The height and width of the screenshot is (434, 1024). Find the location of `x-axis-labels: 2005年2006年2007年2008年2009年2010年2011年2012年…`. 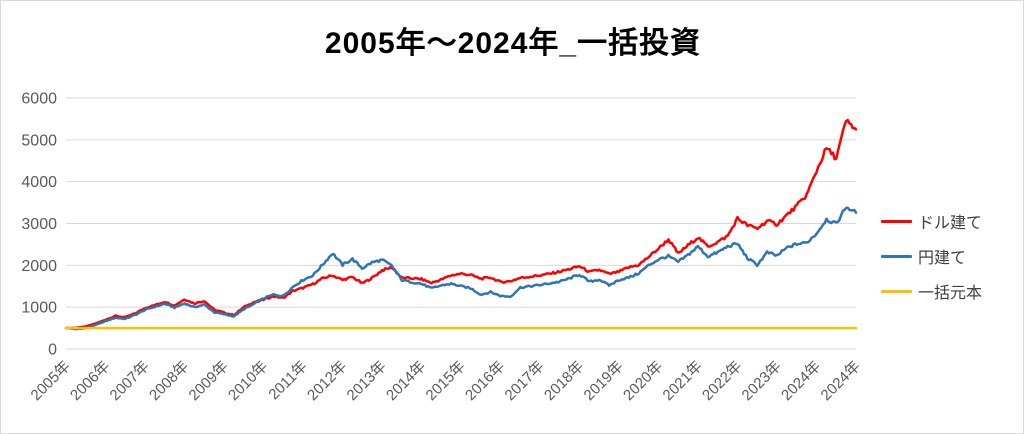

x-axis-labels: 2005年2006年2007年2008年2009年2010年2011年2012年… is located at coordinates (446, 381).